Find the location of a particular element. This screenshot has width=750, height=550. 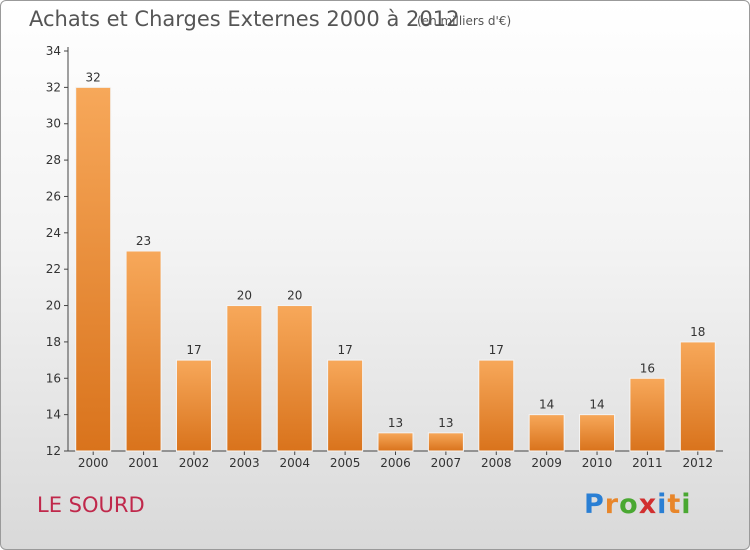

y-tick-label: 14 is located at coordinates (53, 415).